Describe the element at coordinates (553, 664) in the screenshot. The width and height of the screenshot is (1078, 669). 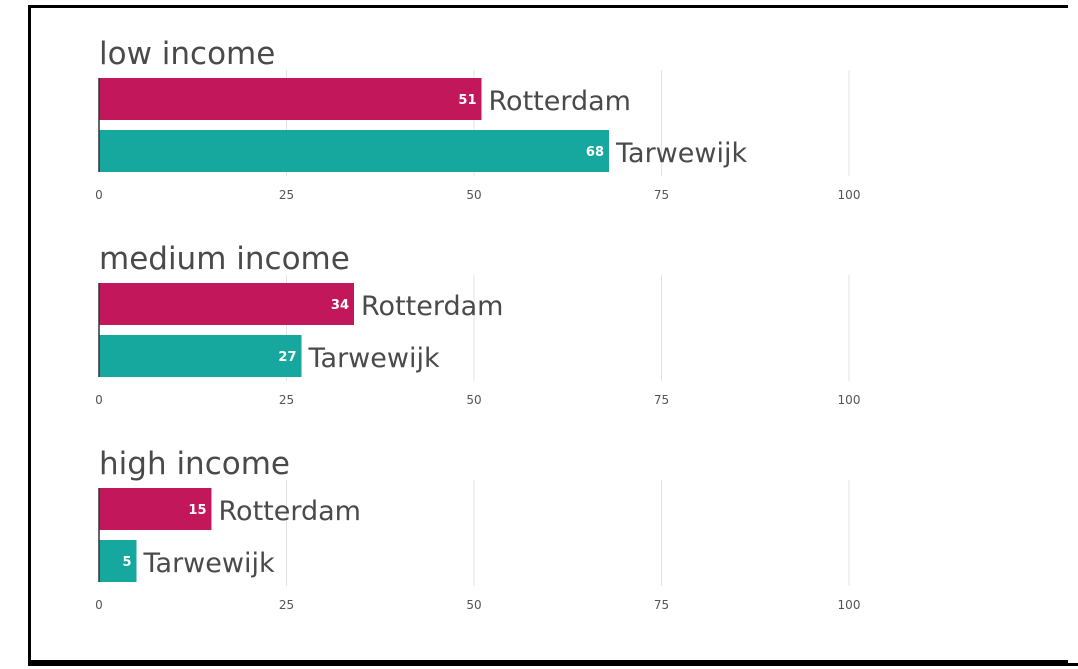
I see `chart-frame-bottom-edge` at that location.